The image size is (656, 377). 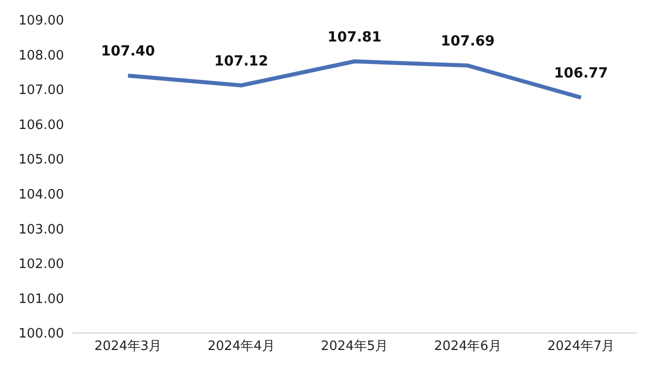 What do you see at coordinates (41, 90) in the screenshot?
I see `y-tick-label: 107.00` at bounding box center [41, 90].